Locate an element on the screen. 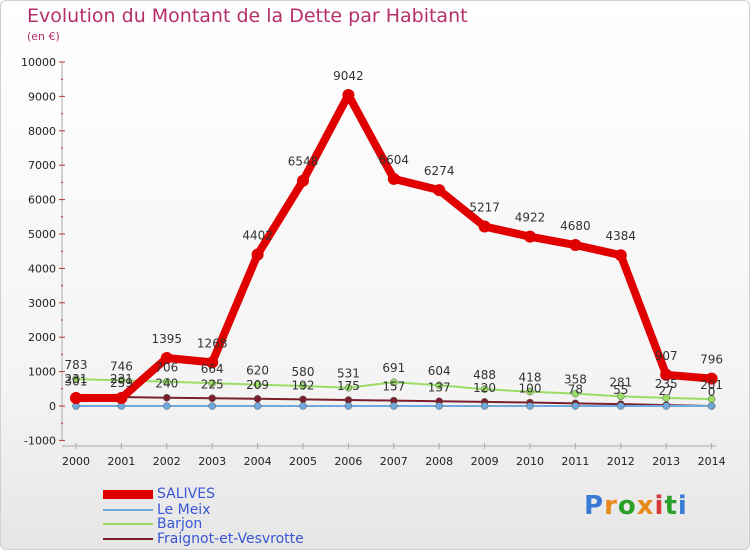  data-label-3: 192 is located at coordinates (303, 385).